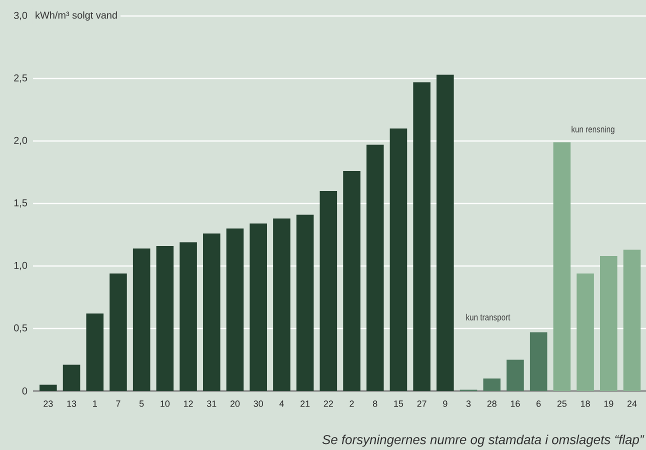 Image resolution: width=646 pixels, height=450 pixels. Describe the element at coordinates (118, 403) in the screenshot. I see `x-tick-label: 7` at that location.